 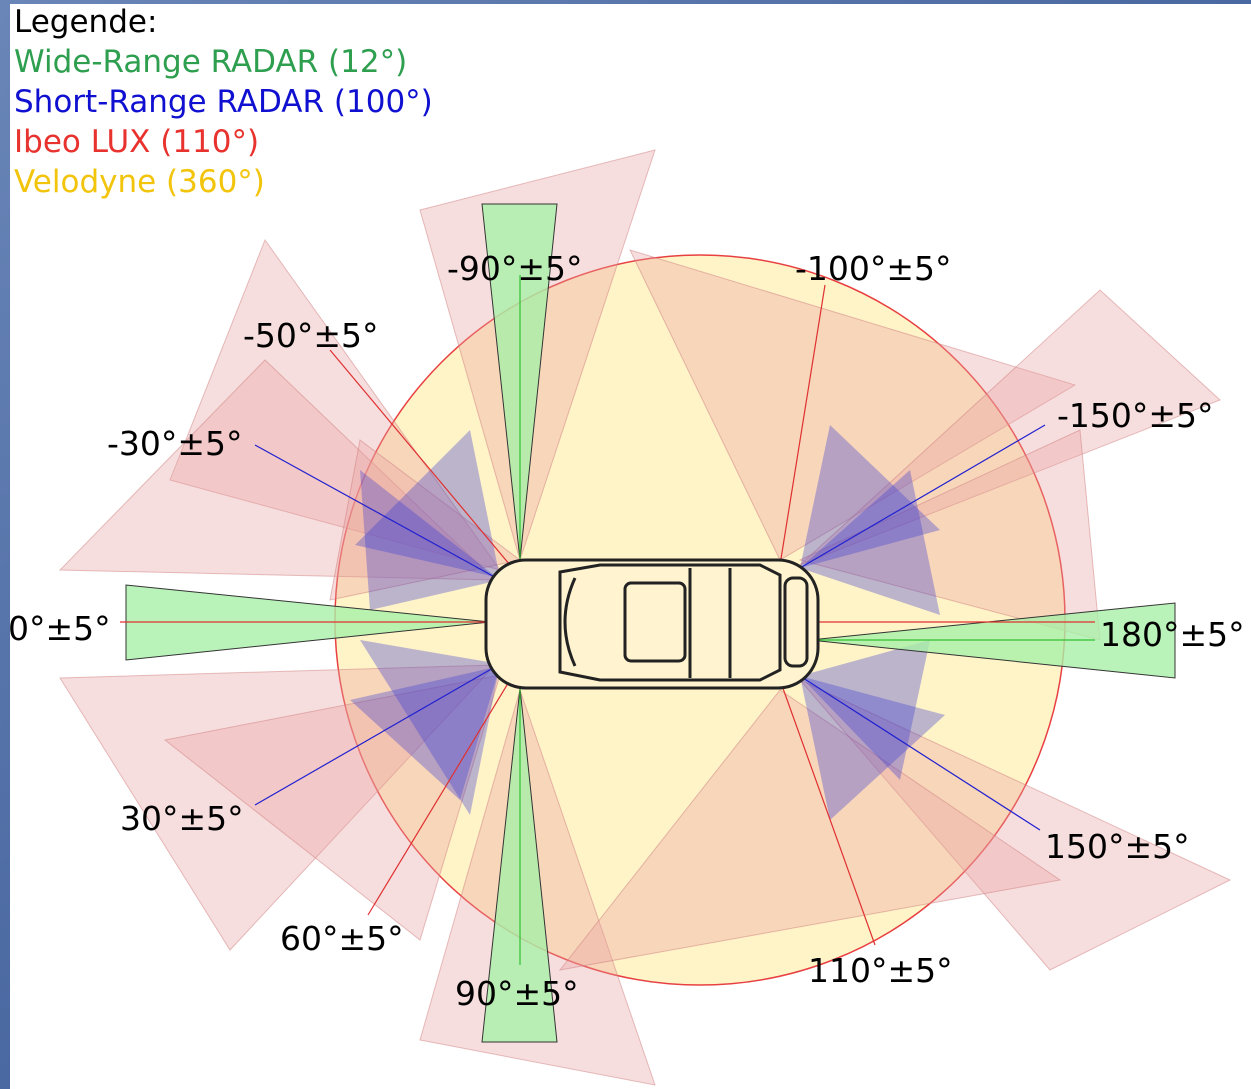 What do you see at coordinates (342, 938) in the screenshot?
I see `angle-label: 60°±5°` at bounding box center [342, 938].